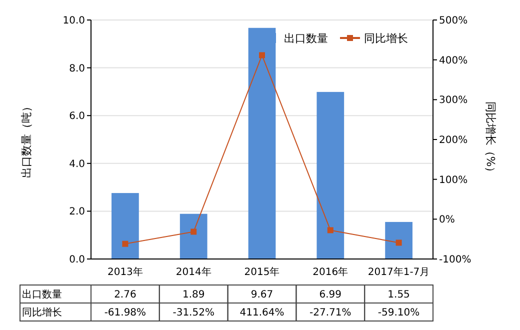  Describe the element at coordinates (386, 38) in the screenshot. I see `legend-label: 同比增长` at that location.